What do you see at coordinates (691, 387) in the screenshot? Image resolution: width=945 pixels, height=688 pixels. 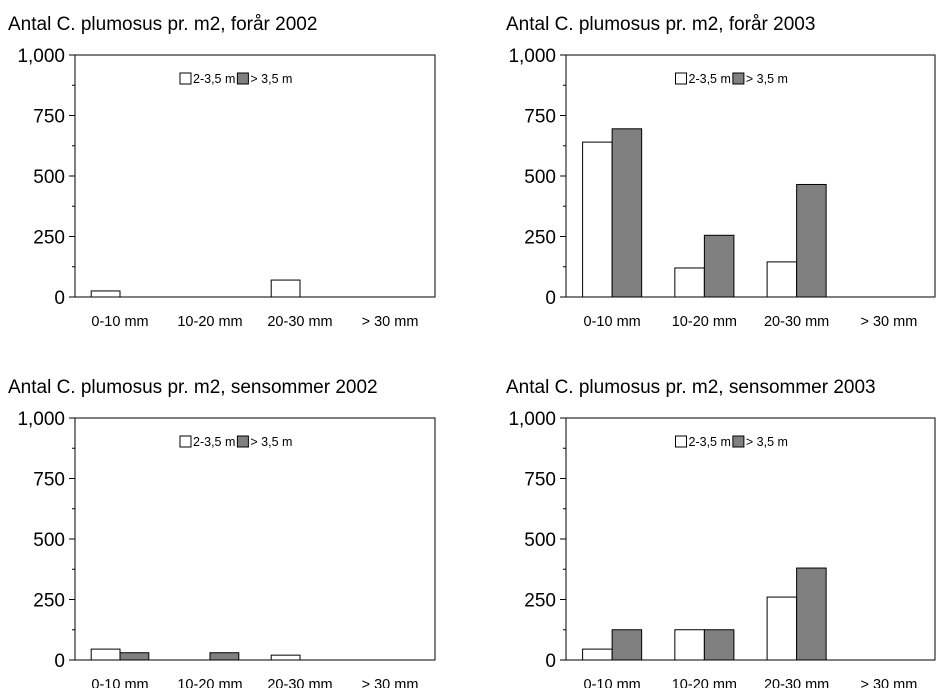 I see `chart-title: Antal C. plumosus pr. m2, sensommer 2003` at bounding box center [691, 387].